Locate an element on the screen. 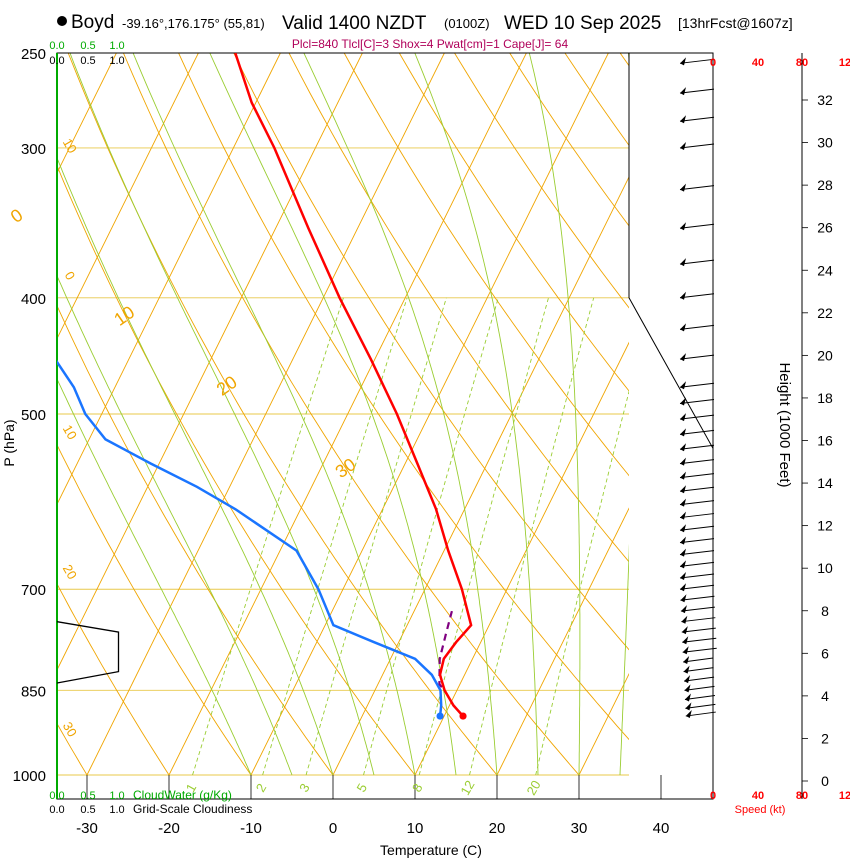 The width and height of the screenshot is (850, 860). cloudiness-scale-top: 0.5 is located at coordinates (87, 61).